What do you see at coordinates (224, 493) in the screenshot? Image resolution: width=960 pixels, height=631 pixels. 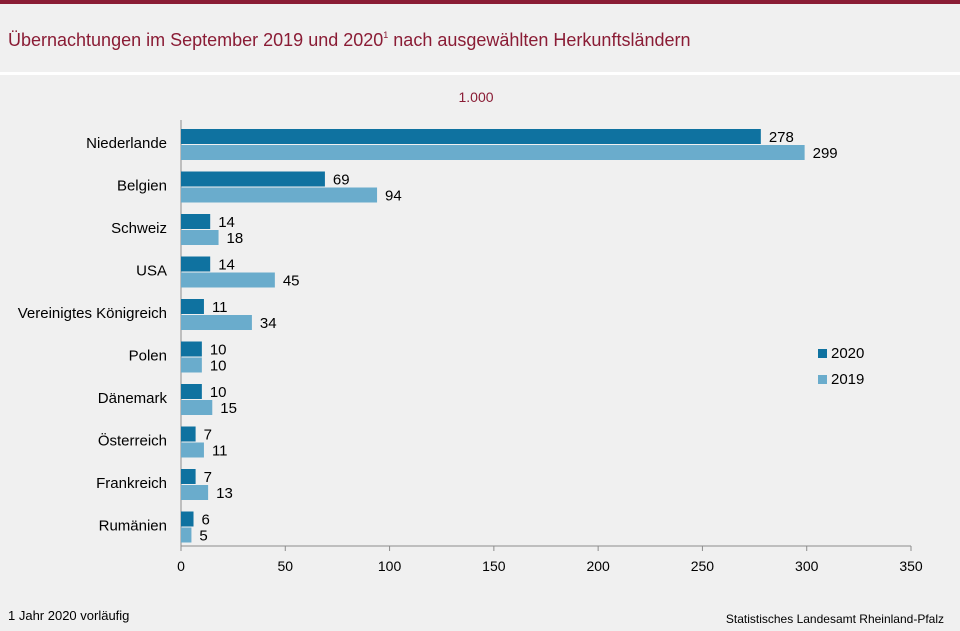 I see `data-label-2019: 13` at bounding box center [224, 493].